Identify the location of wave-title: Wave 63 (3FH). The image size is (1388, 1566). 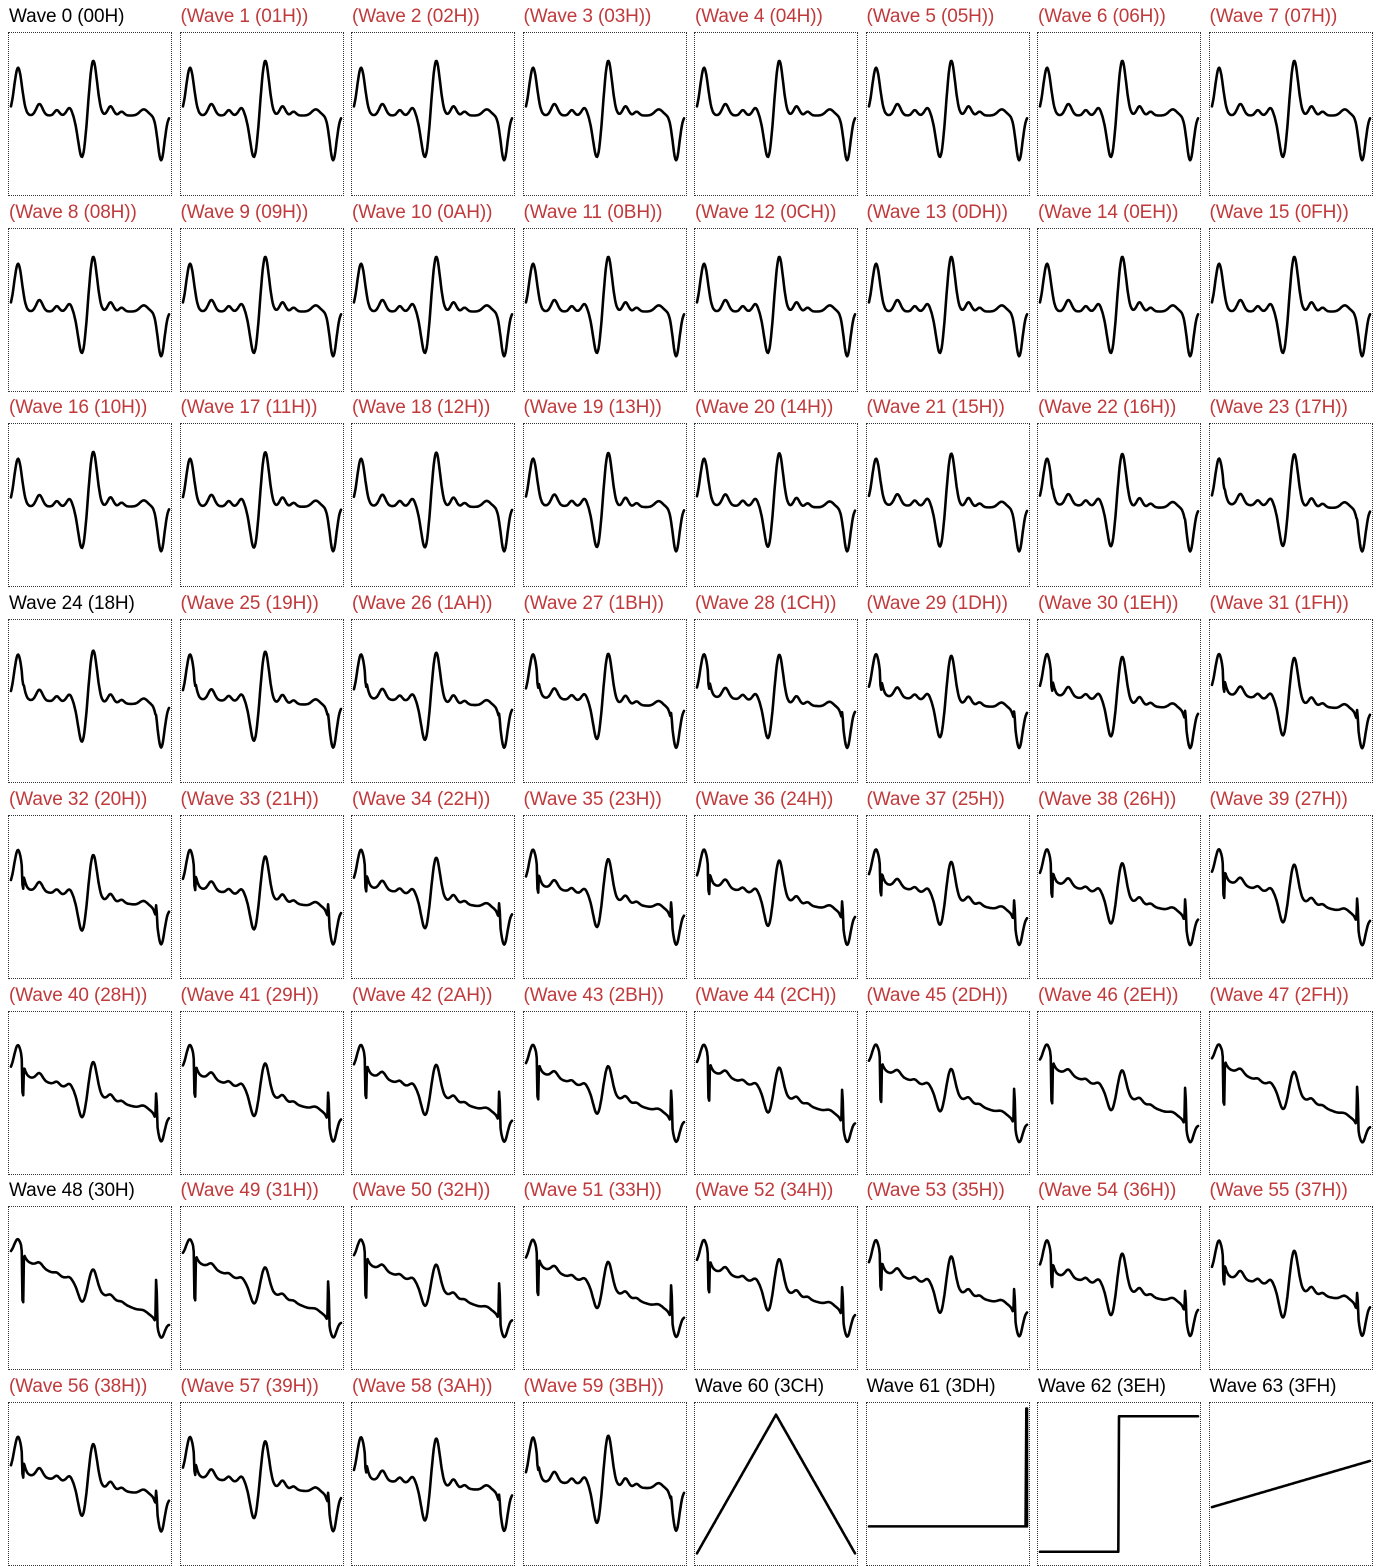
(1273, 1386).